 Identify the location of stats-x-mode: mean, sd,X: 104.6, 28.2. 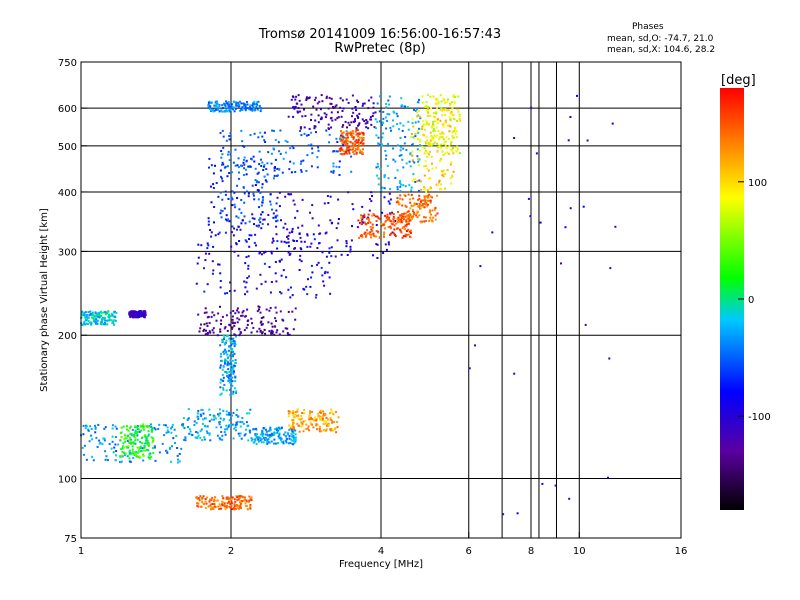
(661, 50).